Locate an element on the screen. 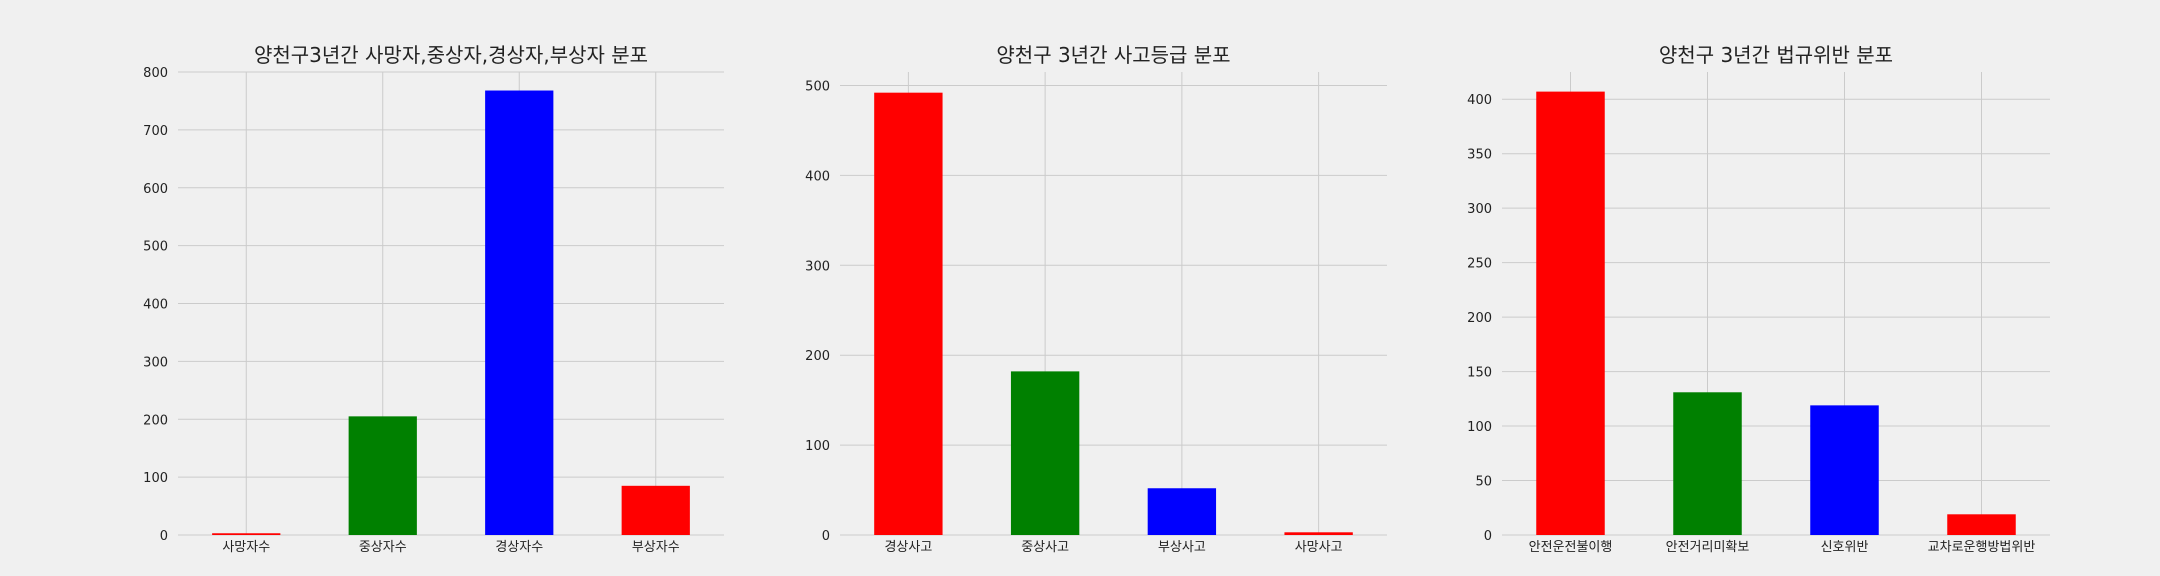  y-tick-label: 700 is located at coordinates (155, 131).